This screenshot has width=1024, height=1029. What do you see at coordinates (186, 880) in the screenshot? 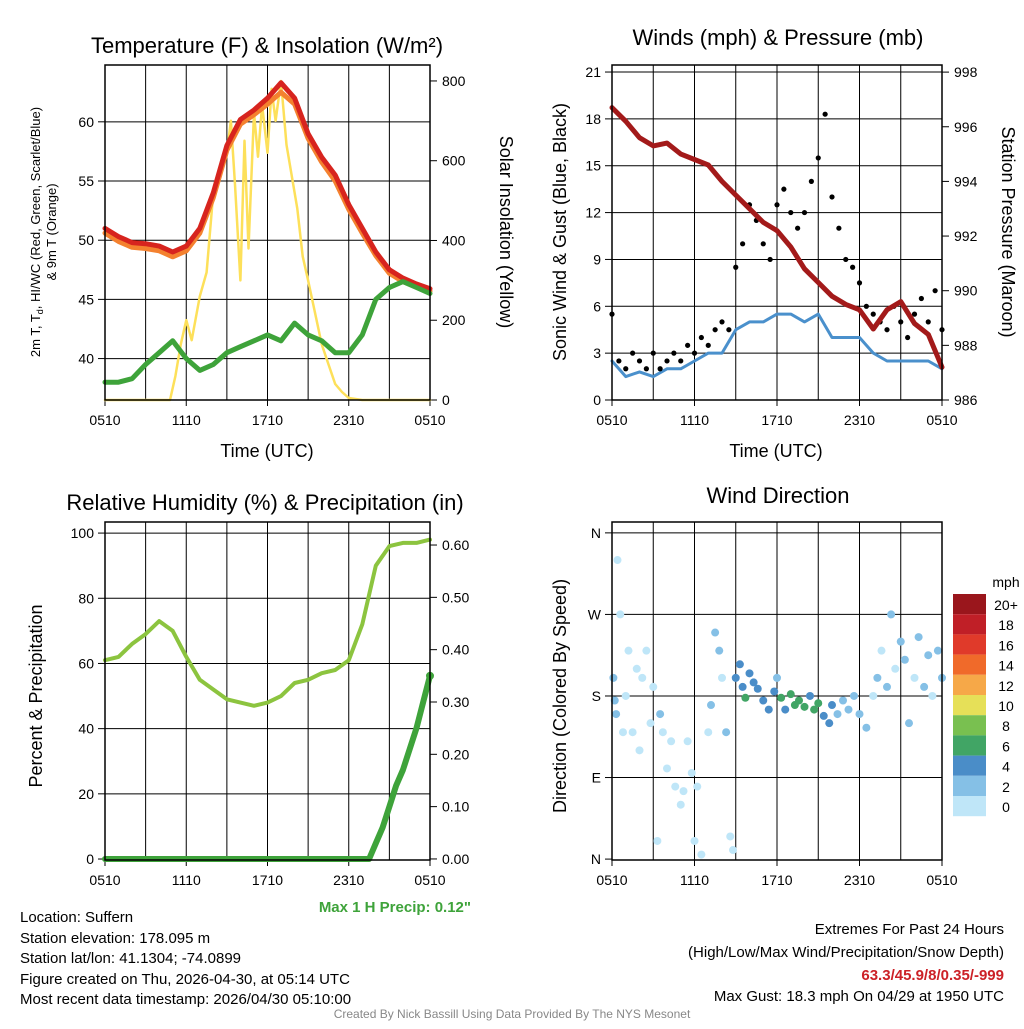
I see `x-tick-label: 1110` at bounding box center [186, 880].